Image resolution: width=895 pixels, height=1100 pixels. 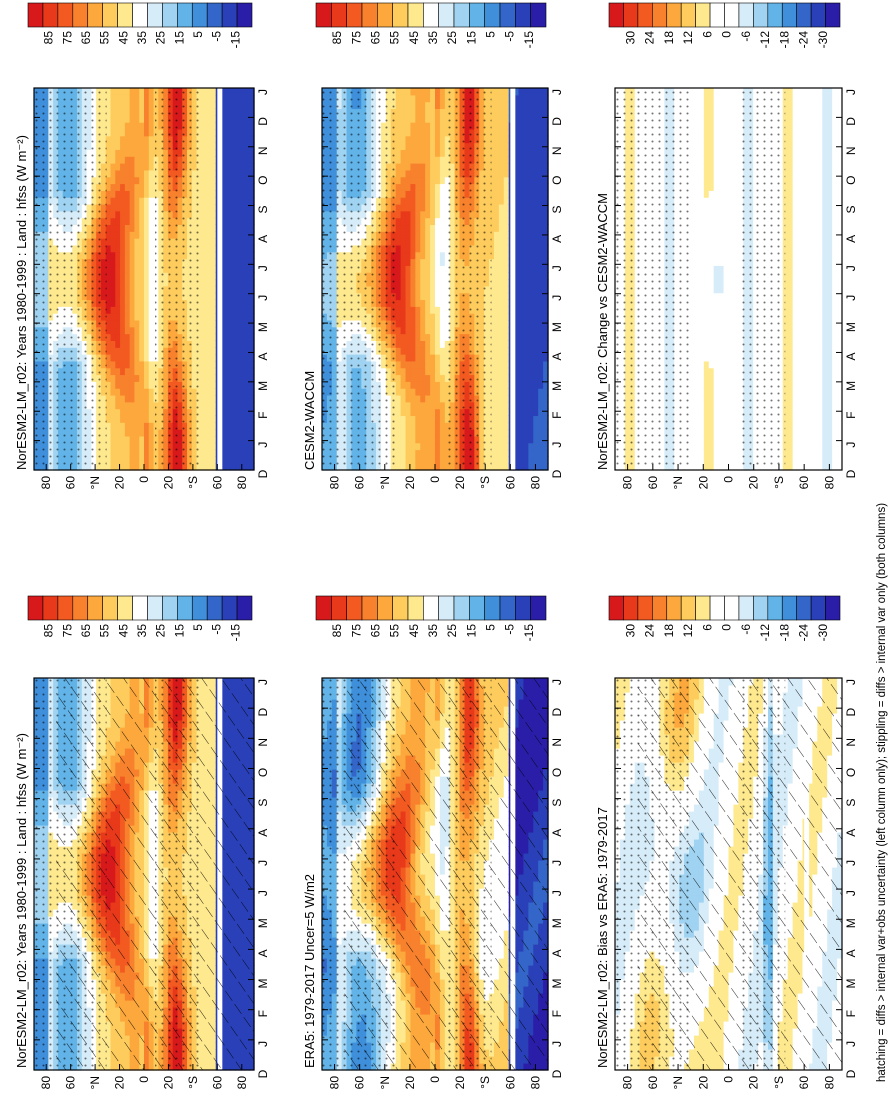 What do you see at coordinates (95, 1082) in the screenshot?
I see `lat-tick-label: °N` at bounding box center [95, 1082].